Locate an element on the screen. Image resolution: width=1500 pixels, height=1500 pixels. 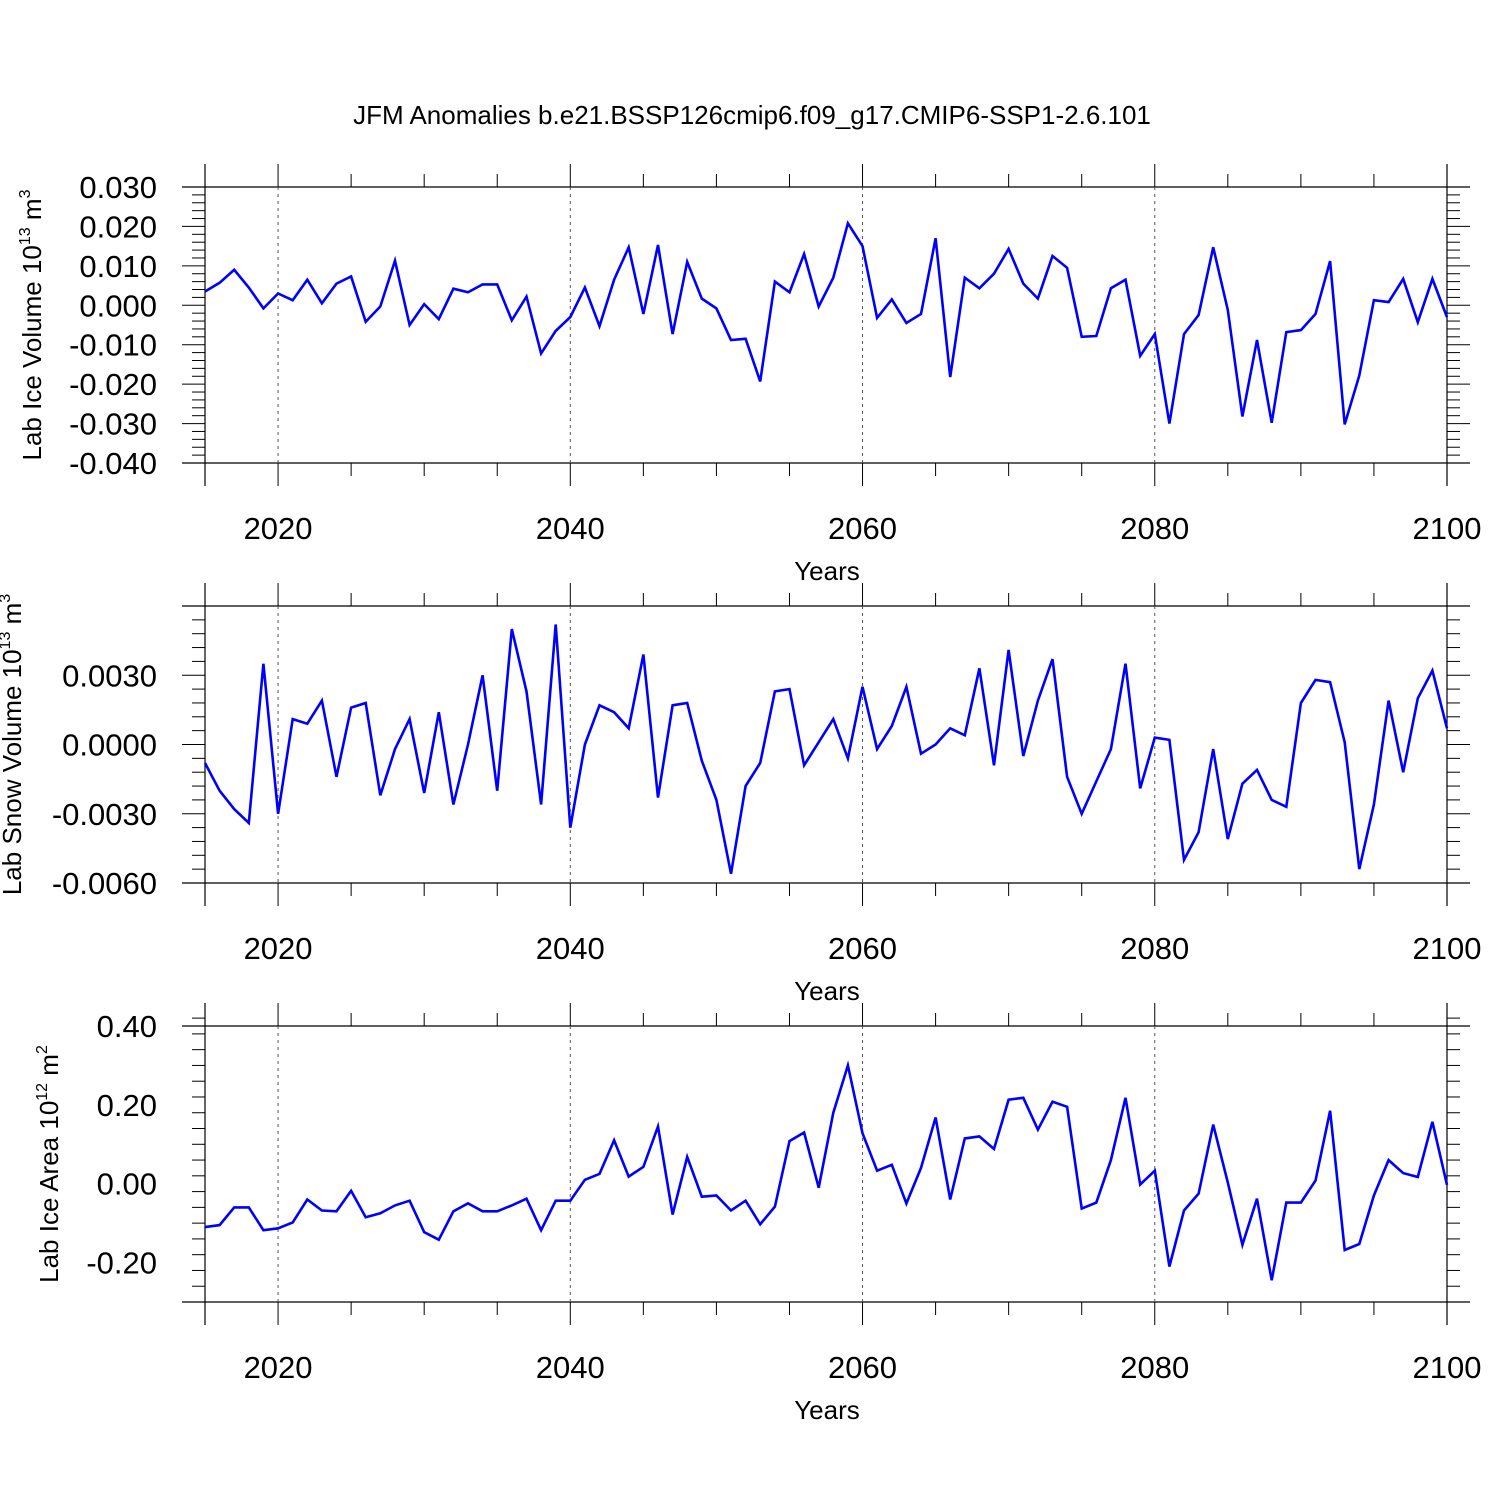
y-tick-label: -0.020 is located at coordinates (113, 384).